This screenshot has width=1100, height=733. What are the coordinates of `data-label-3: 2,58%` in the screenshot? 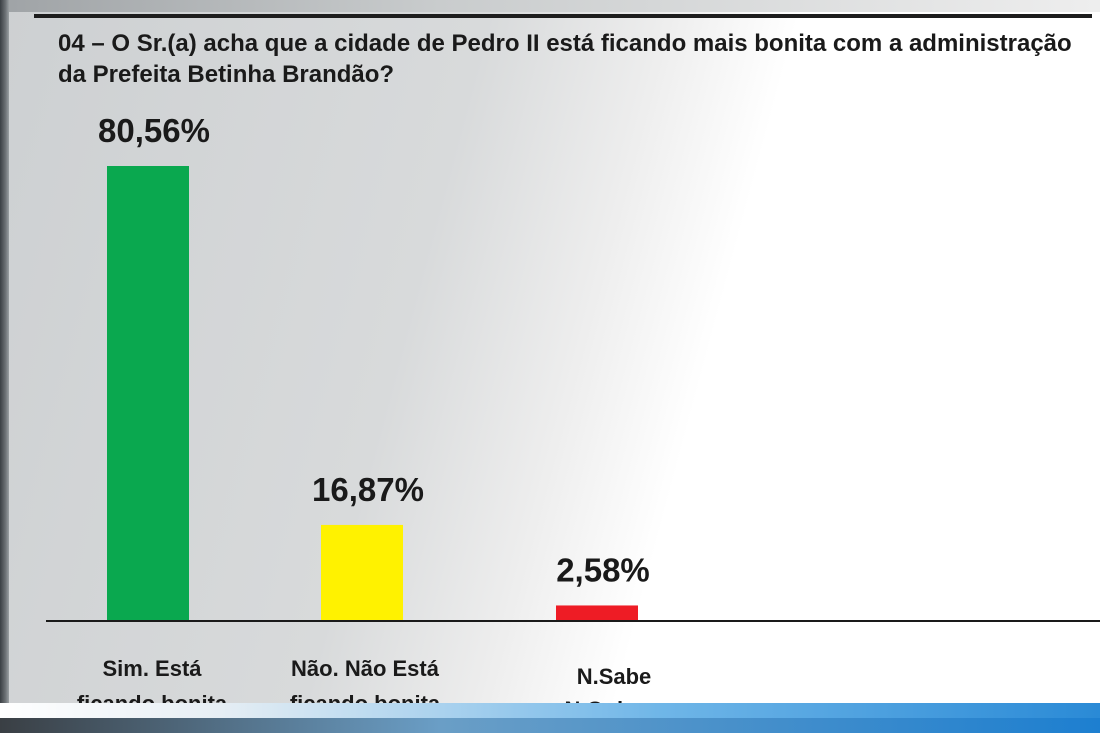 It's located at (603, 569).